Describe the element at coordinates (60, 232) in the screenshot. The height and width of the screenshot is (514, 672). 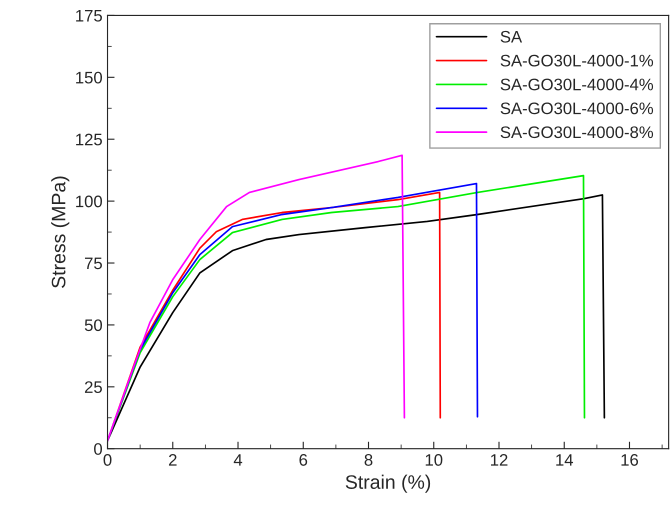
I see `y-axis-title: Stress (MPa)` at that location.